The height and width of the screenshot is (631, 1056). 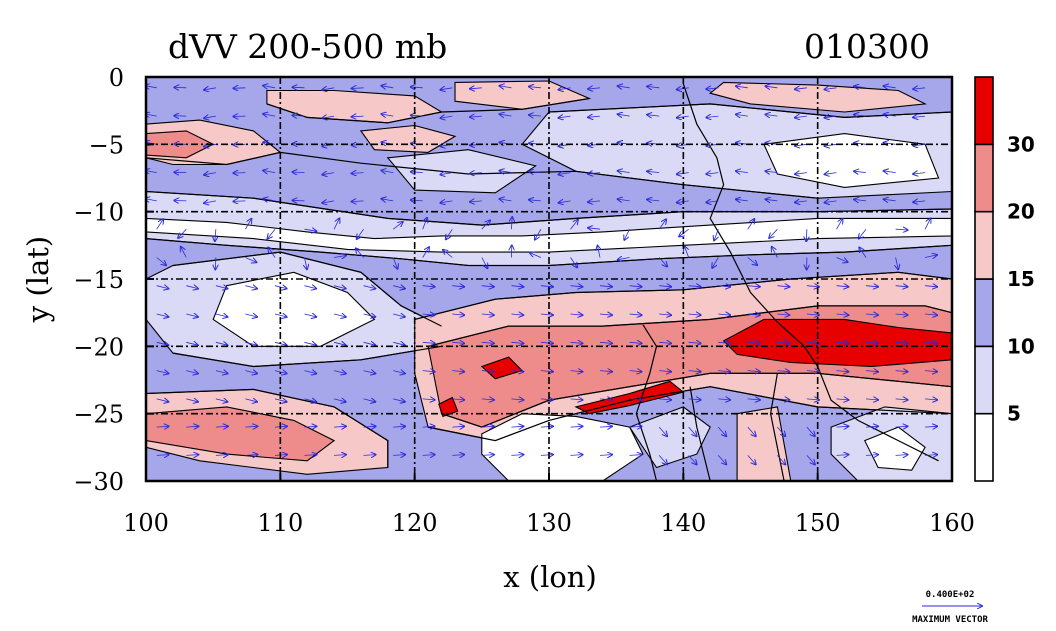 What do you see at coordinates (549, 523) in the screenshot?
I see `x-tick-label: 130` at bounding box center [549, 523].